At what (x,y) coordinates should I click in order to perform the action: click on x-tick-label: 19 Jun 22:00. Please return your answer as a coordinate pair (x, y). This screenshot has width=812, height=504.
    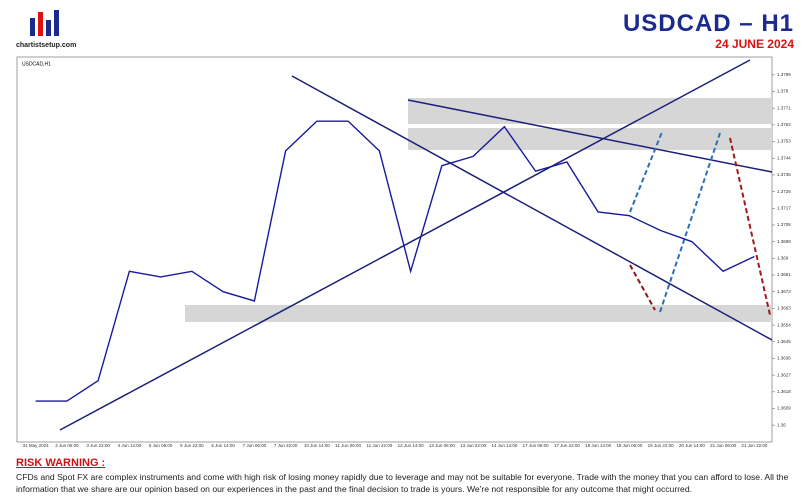
    Looking at the image, I should click on (661, 445).